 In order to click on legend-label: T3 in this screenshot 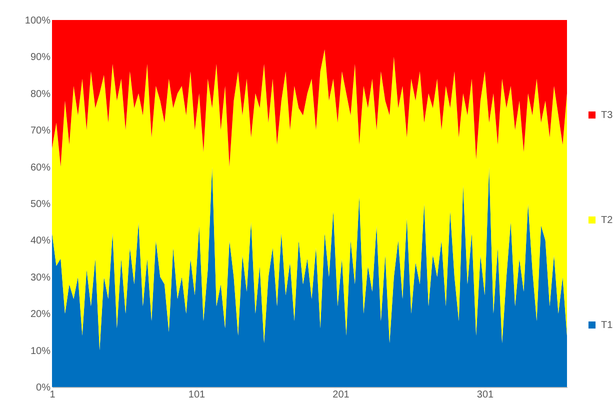, I will do `click(607, 115)`.